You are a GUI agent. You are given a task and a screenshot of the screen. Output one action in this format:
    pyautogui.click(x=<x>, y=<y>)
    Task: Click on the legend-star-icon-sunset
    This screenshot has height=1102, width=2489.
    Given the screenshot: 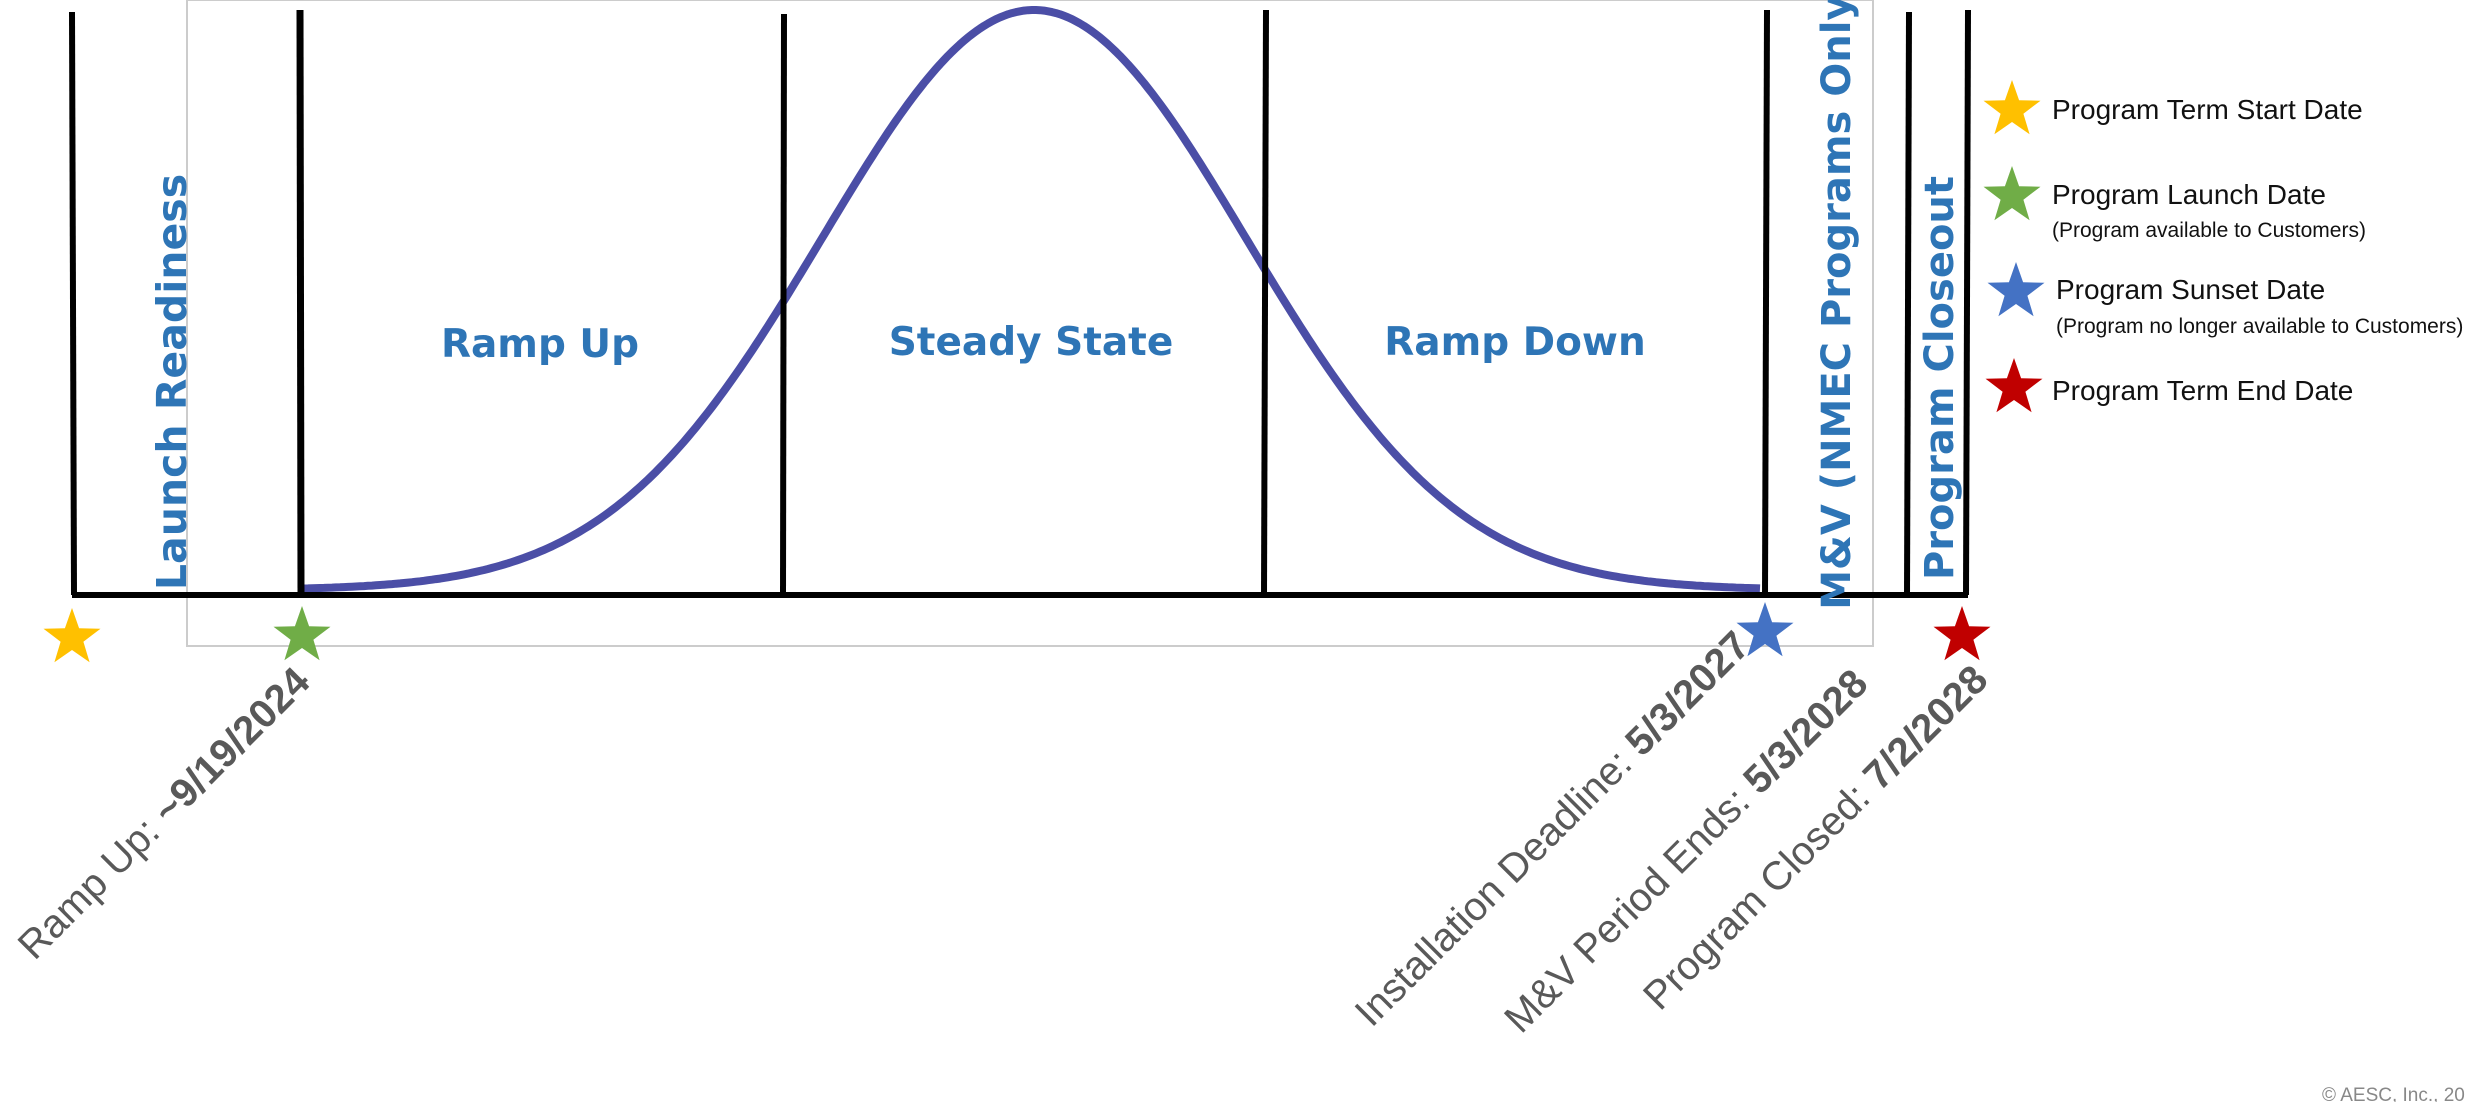 What is the action you would take?
    pyautogui.click(x=2016, y=289)
    